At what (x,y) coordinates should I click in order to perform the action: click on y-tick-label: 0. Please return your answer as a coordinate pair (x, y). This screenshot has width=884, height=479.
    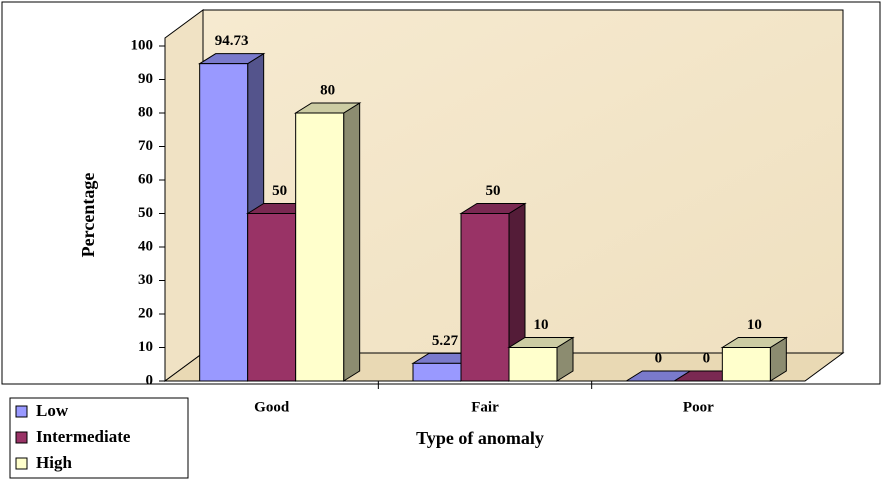
    Looking at the image, I should click on (150, 380).